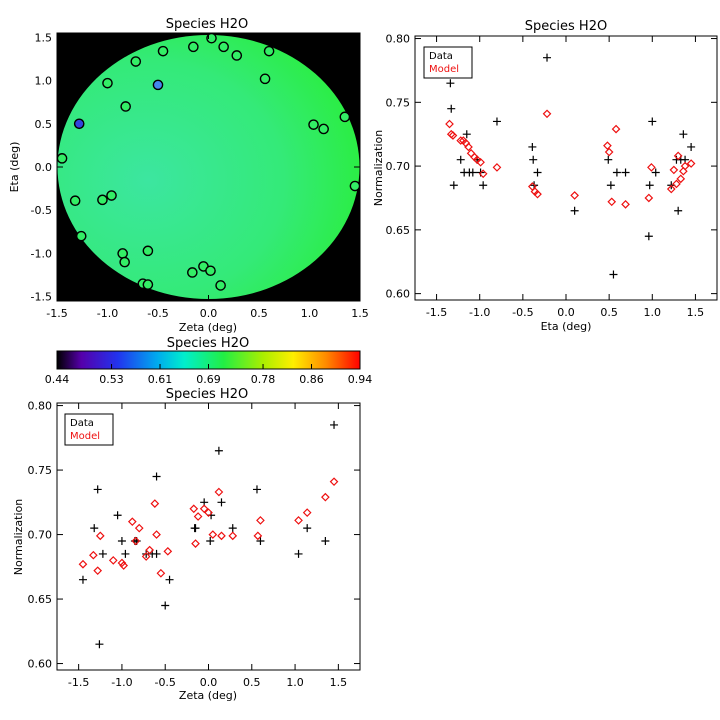 Image resolution: width=720 pixels, height=720 pixels. I want to click on zeta-plot-xtick-label: 0.0, so click(209, 682).